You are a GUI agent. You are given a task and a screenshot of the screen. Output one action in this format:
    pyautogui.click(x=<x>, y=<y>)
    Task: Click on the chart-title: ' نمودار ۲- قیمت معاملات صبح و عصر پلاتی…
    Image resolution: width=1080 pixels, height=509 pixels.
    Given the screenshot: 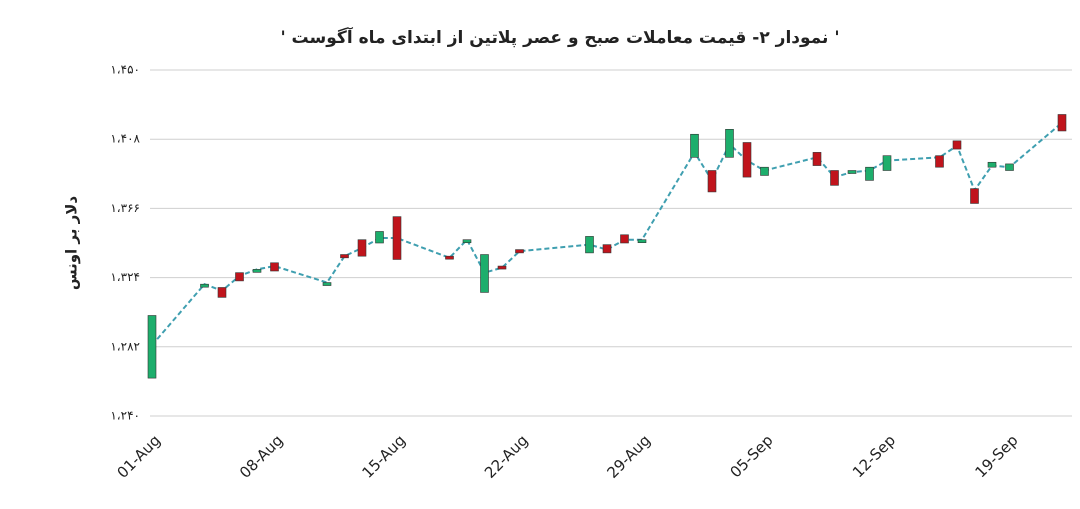 What is the action you would take?
    pyautogui.click(x=559, y=37)
    